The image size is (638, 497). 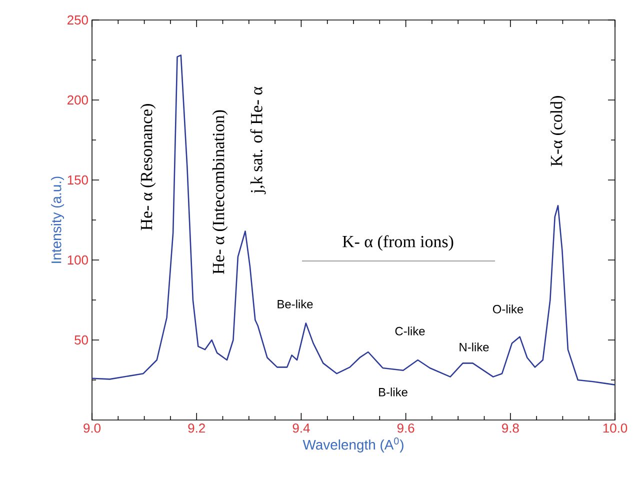 I want to click on annotation: K- α (from ions), so click(x=398, y=243).